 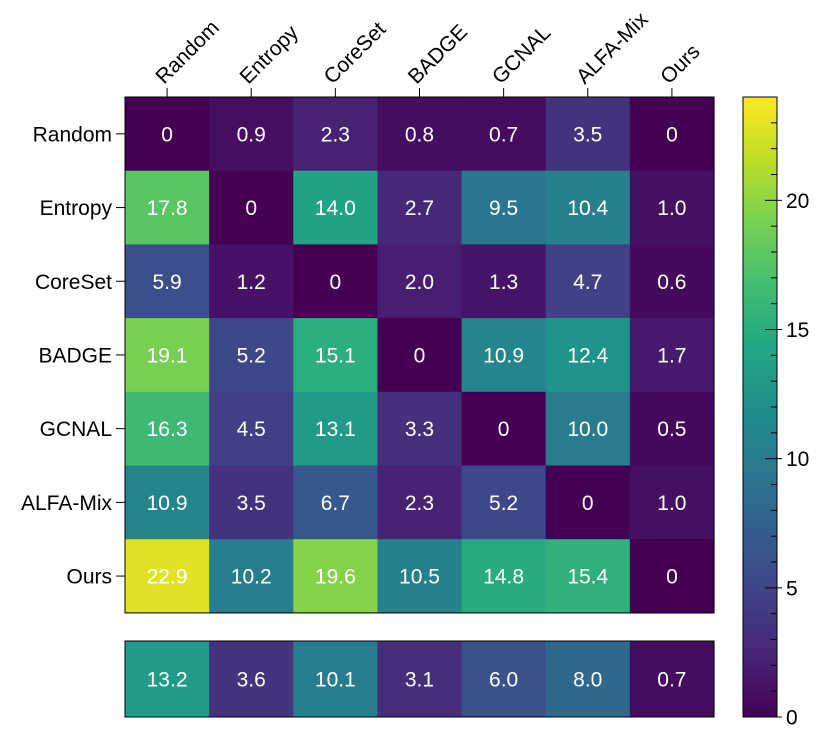 I want to click on heatmap-cell-entropy-ours, so click(x=672, y=207).